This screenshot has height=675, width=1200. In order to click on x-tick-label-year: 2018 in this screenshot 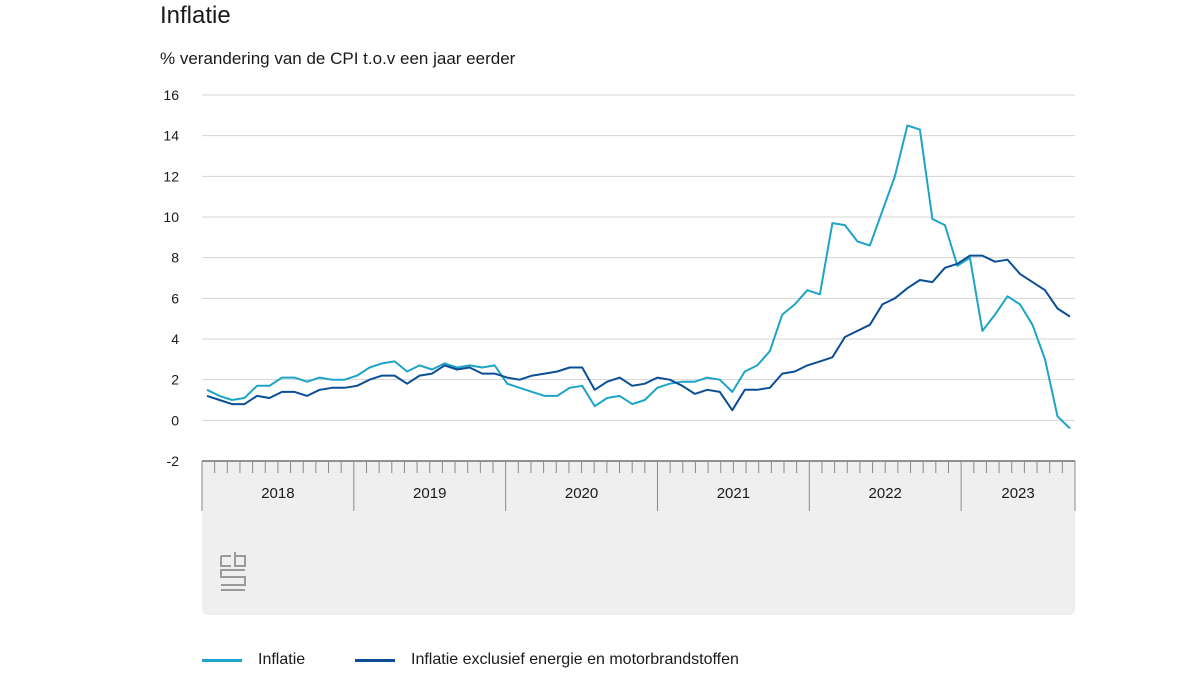, I will do `click(277, 493)`.